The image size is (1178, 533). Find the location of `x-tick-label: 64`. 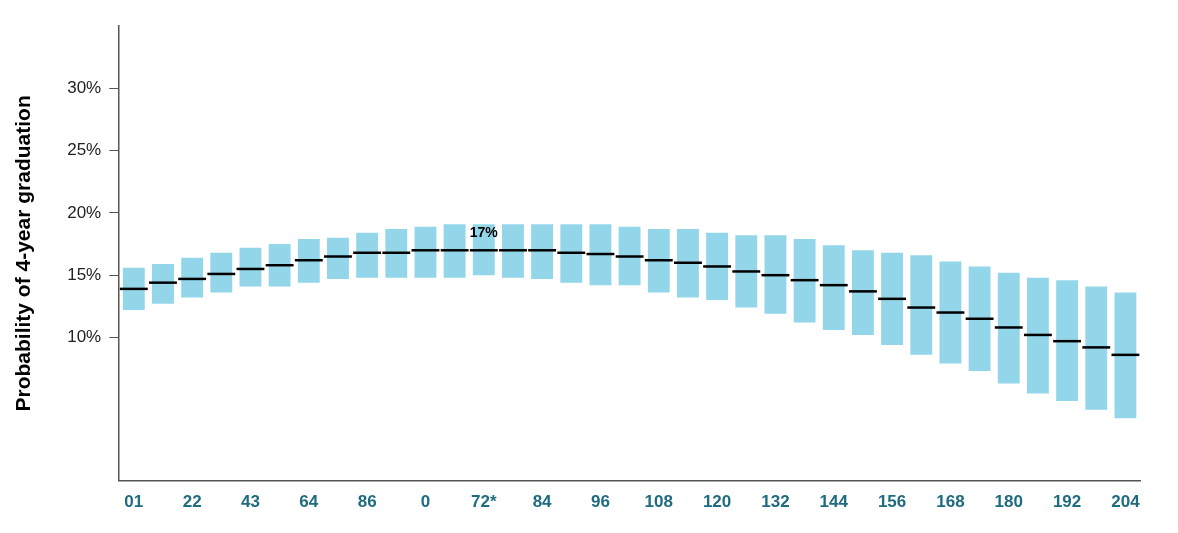

x-tick-label: 64 is located at coordinates (309, 502).